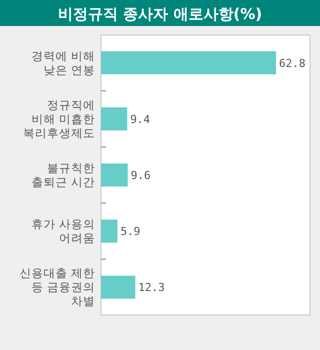 The image size is (320, 350). Describe the element at coordinates (57, 287) in the screenshot. I see `y-tick-label: 신용대출 제한 등 금융권의 차별` at that location.